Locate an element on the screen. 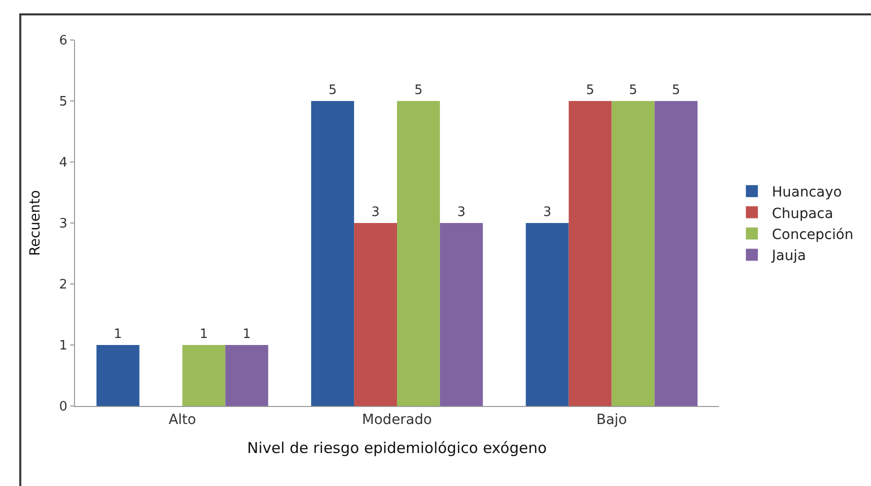 Image resolution: width=871 pixels, height=486 pixels. legend-label: Jauja is located at coordinates (788, 256).